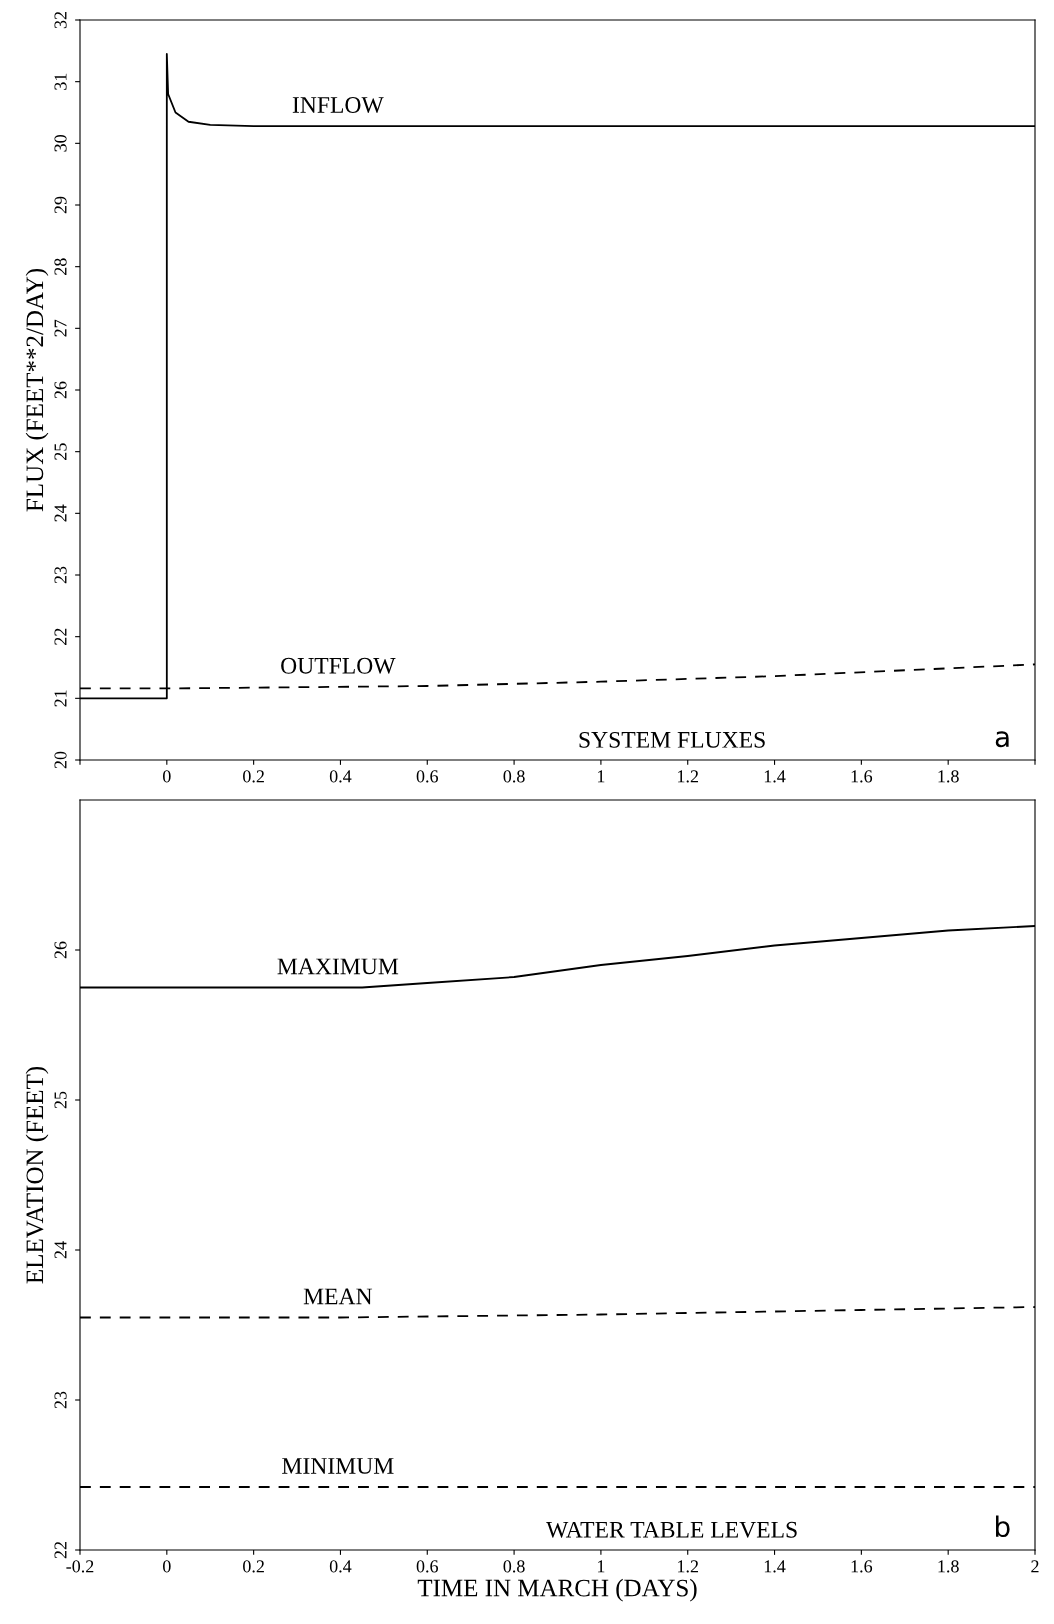  What do you see at coordinates (37, 1175) in the screenshot?
I see `y-axis-title: ELEVATION (FEET)` at bounding box center [37, 1175].